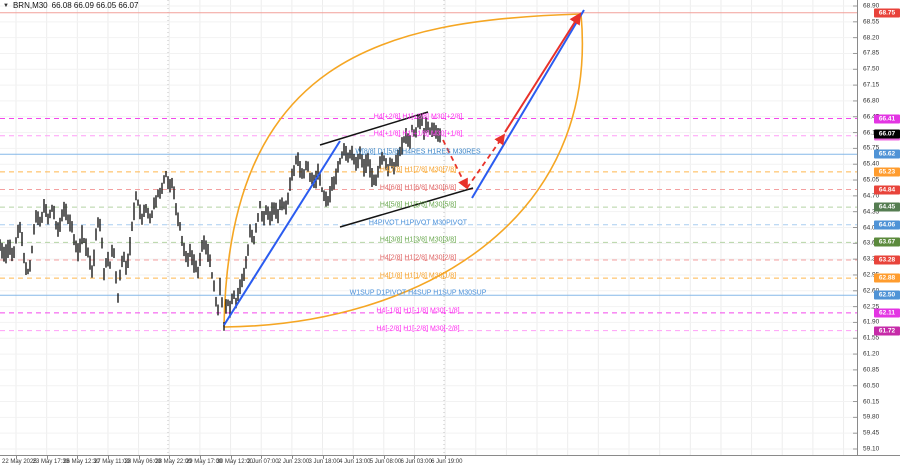 The height and width of the screenshot is (468, 900). Describe the element at coordinates (871, 354) in the screenshot. I see `price-tick-label: 61.20` at that location.